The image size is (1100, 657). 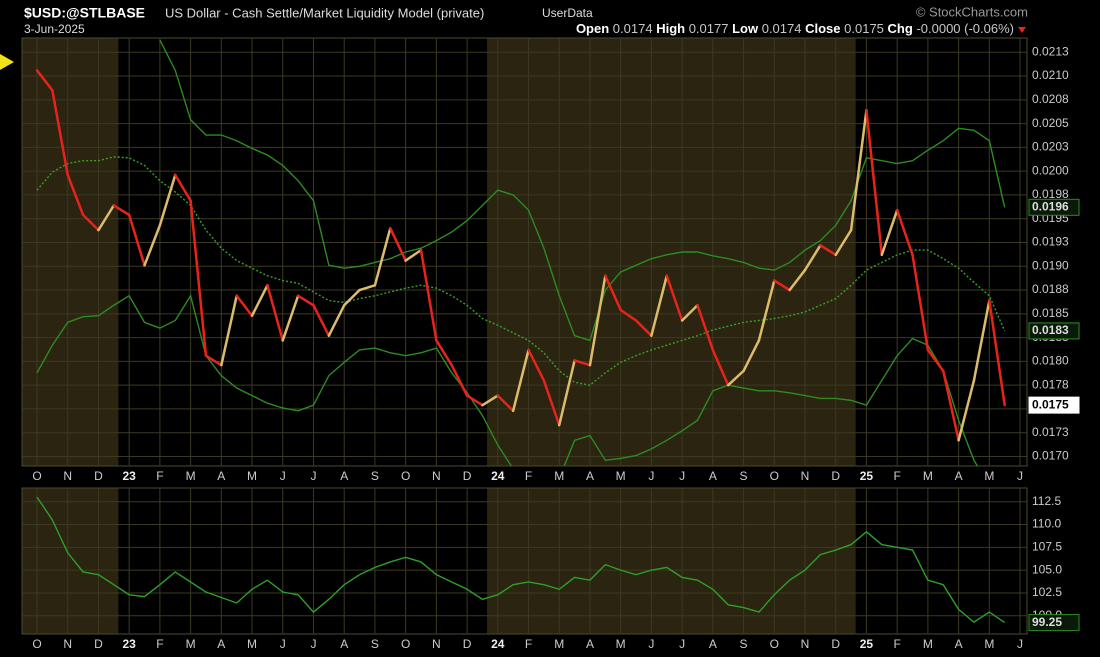 What do you see at coordinates (1047, 569) in the screenshot?
I see `y-tick-label: 105.0` at bounding box center [1047, 569].